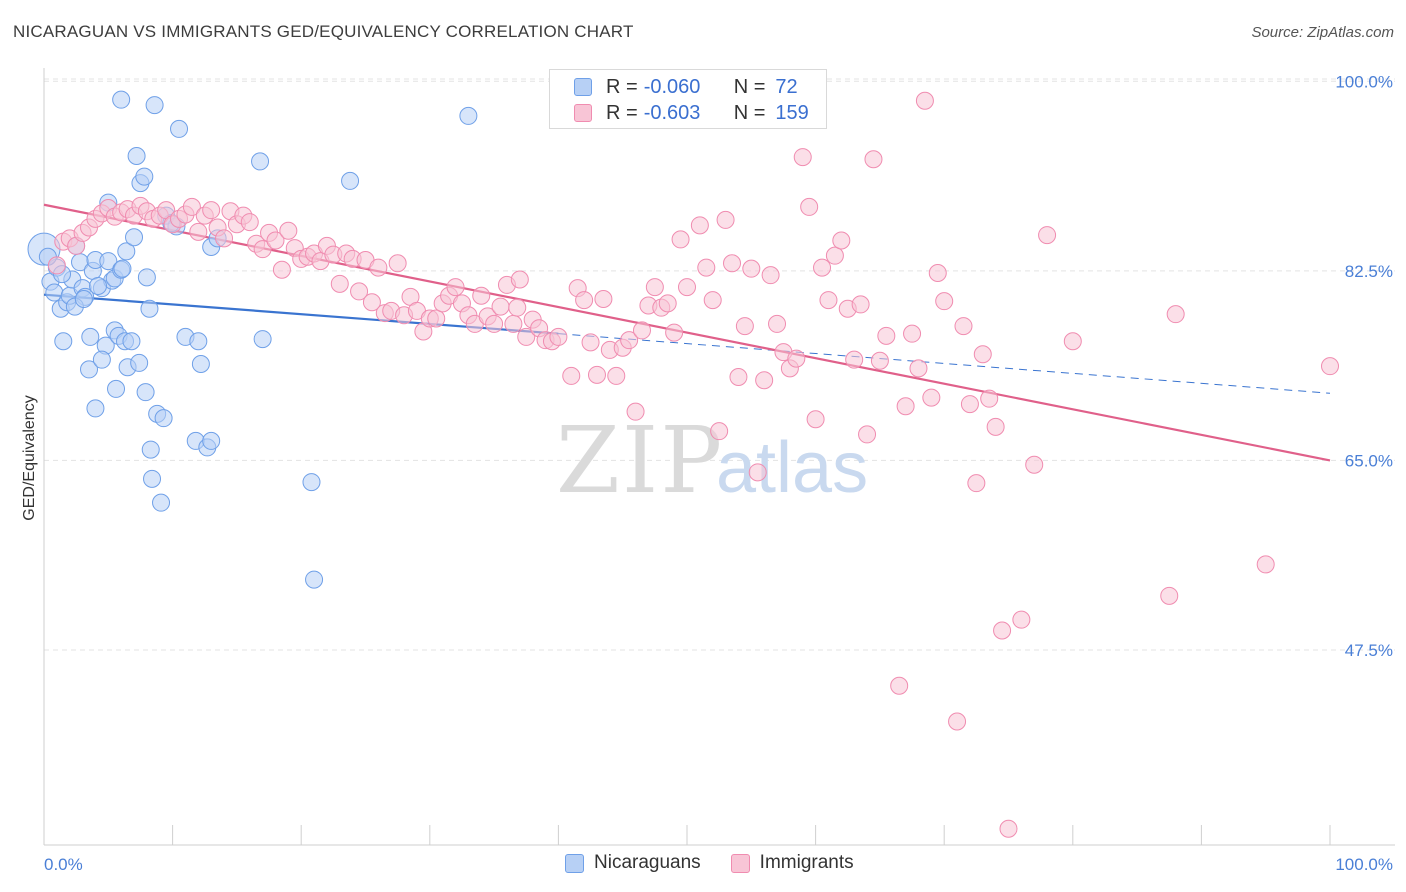 This screenshot has width=1406, height=892. What do you see at coordinates (583, 87) in the screenshot?
I see `legend-swatch-nicaraguans` at bounding box center [583, 87].